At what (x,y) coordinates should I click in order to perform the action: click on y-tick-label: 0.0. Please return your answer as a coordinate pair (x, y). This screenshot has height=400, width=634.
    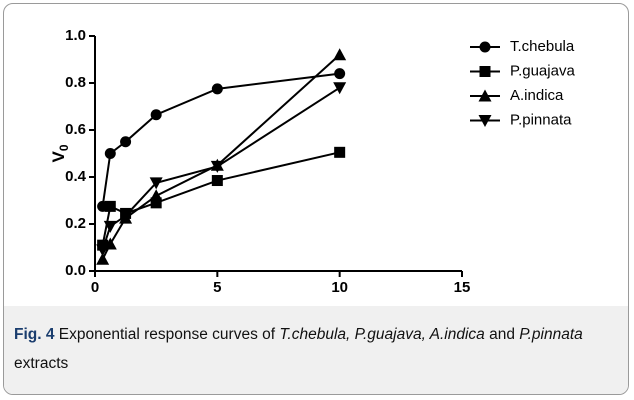
    Looking at the image, I should click on (75, 270).